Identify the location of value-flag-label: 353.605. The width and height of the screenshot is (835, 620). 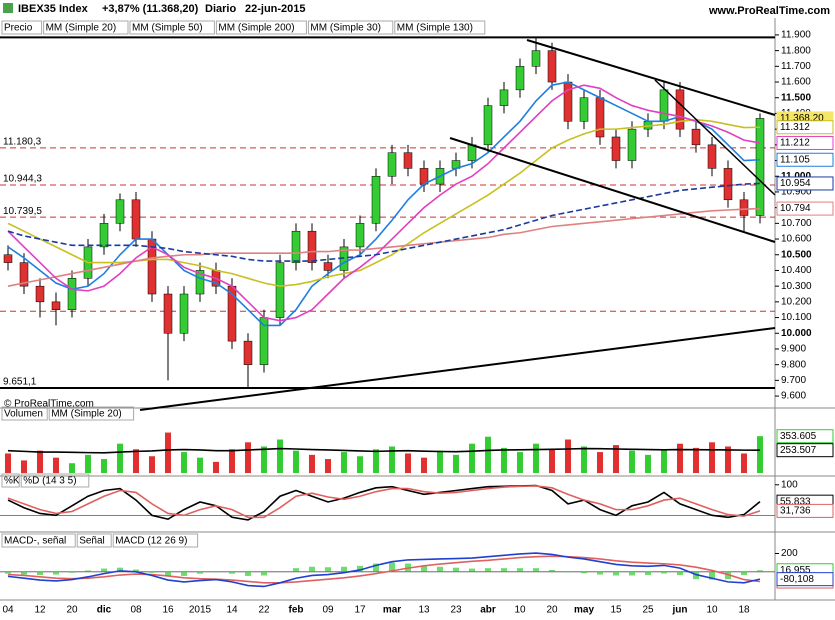
(798, 436).